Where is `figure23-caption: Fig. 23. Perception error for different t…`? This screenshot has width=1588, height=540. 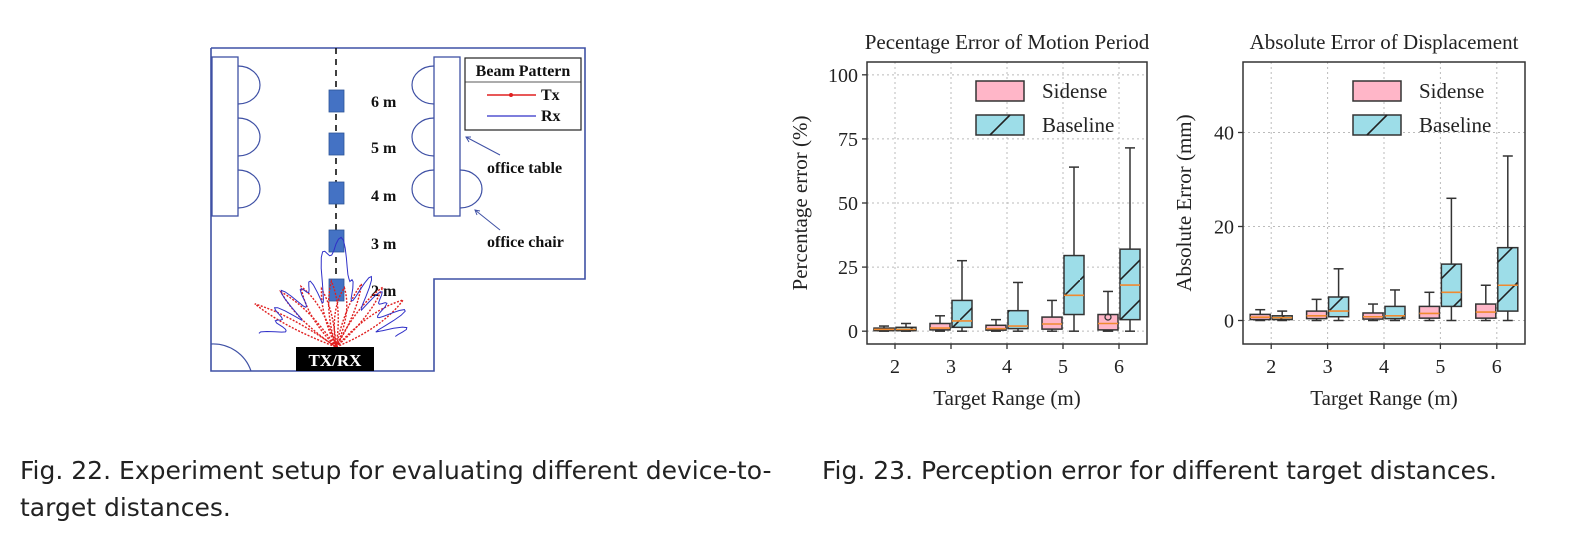 figure23-caption: Fig. 23. Perception error for different t… is located at coordinates (1202, 470).